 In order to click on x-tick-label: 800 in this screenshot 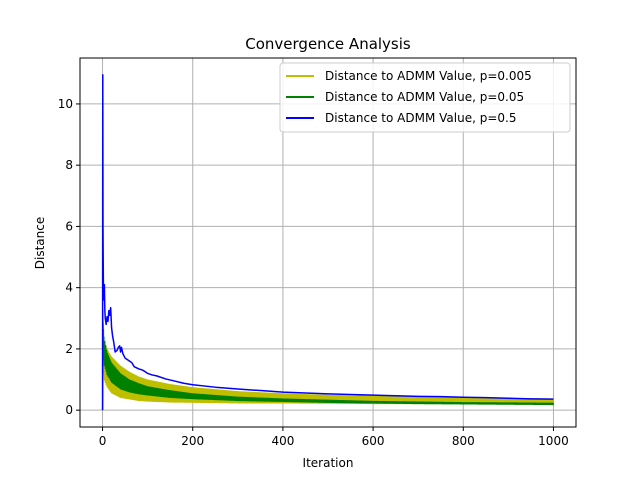, I will do `click(463, 441)`.